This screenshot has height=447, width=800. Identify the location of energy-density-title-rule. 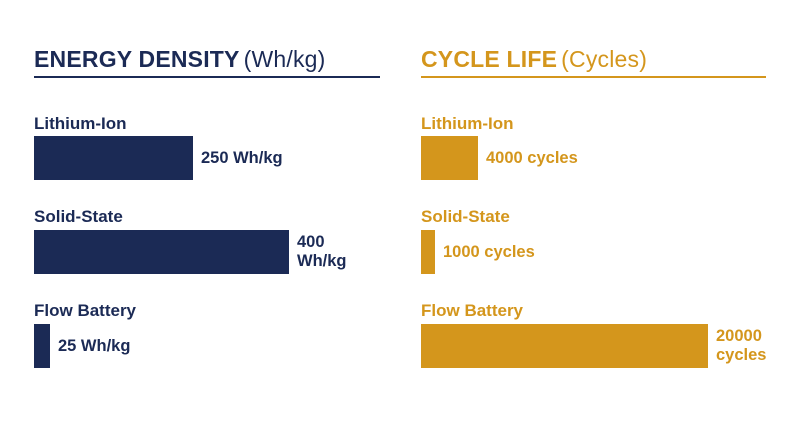
(207, 77).